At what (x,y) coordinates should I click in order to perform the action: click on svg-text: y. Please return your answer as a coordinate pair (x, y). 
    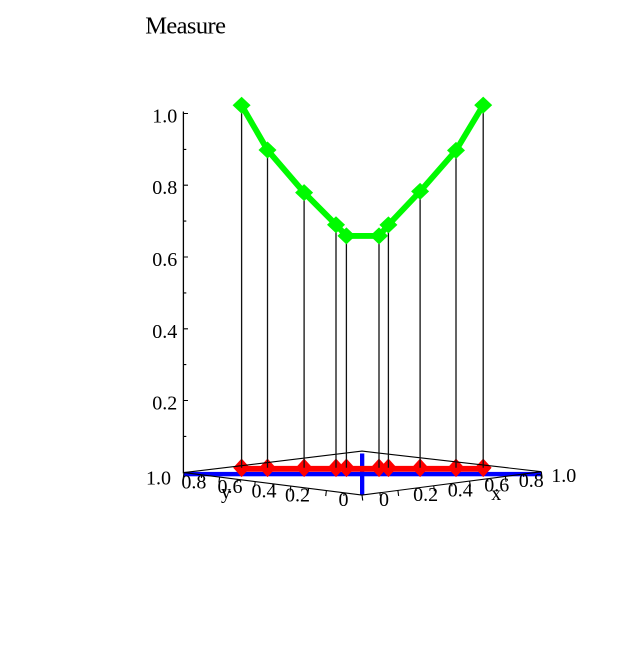
    Looking at the image, I should click on (226, 493).